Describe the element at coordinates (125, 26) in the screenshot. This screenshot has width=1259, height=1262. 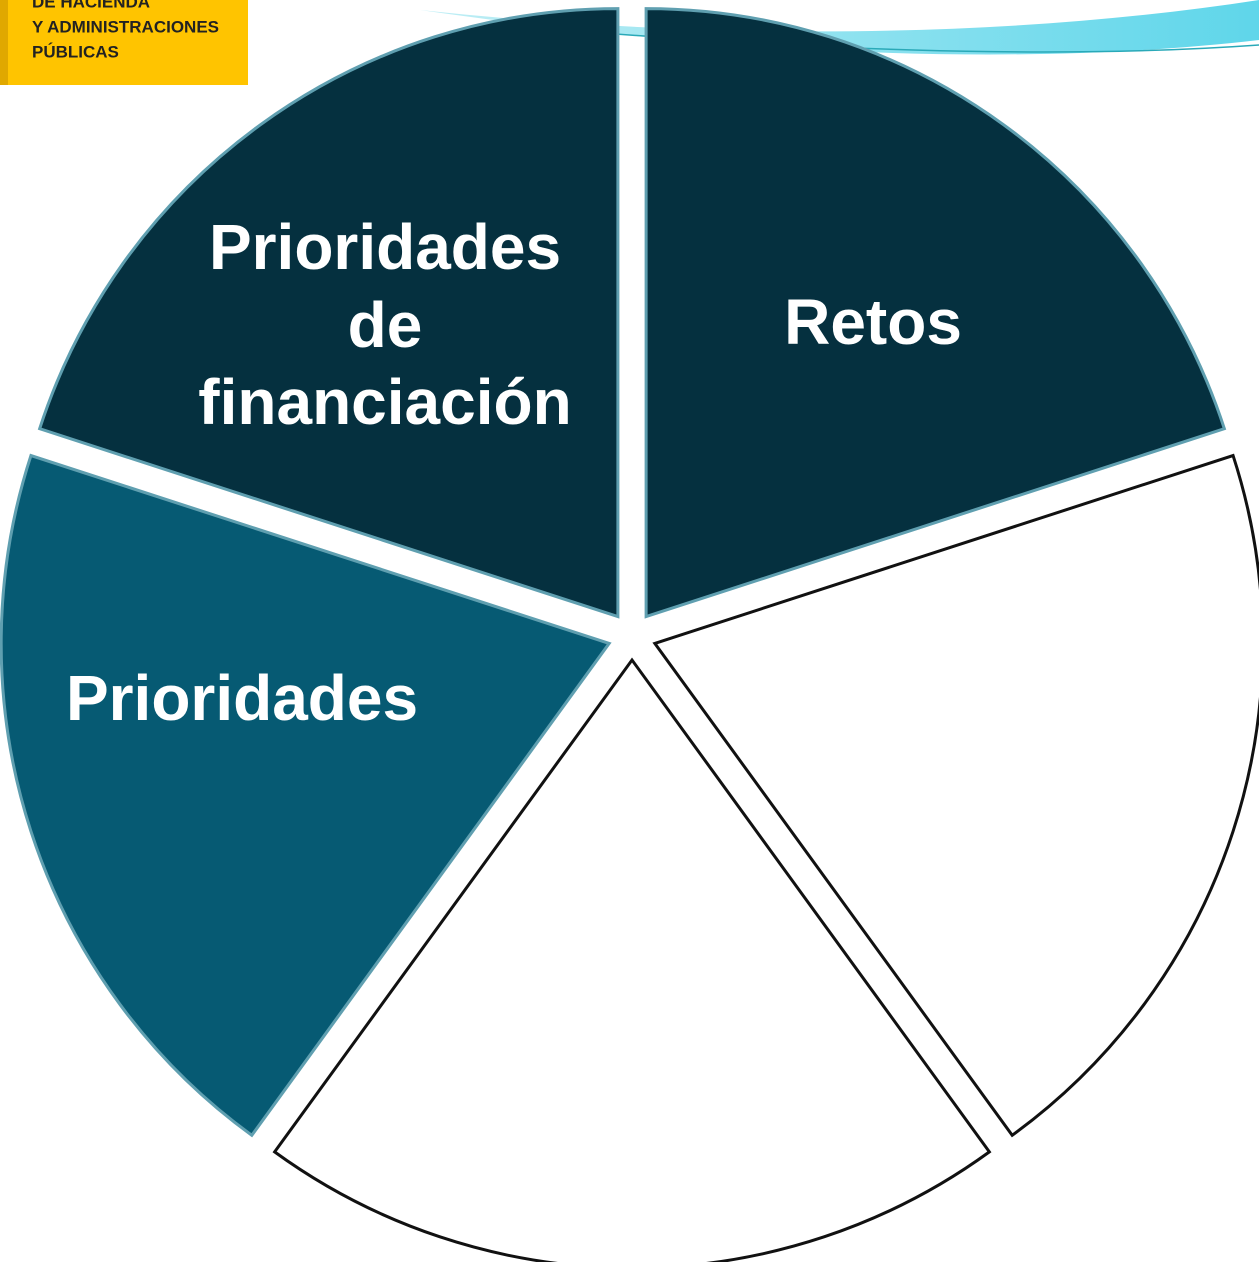
I see `logo-line: Y ADMINISTRACIONES` at that location.